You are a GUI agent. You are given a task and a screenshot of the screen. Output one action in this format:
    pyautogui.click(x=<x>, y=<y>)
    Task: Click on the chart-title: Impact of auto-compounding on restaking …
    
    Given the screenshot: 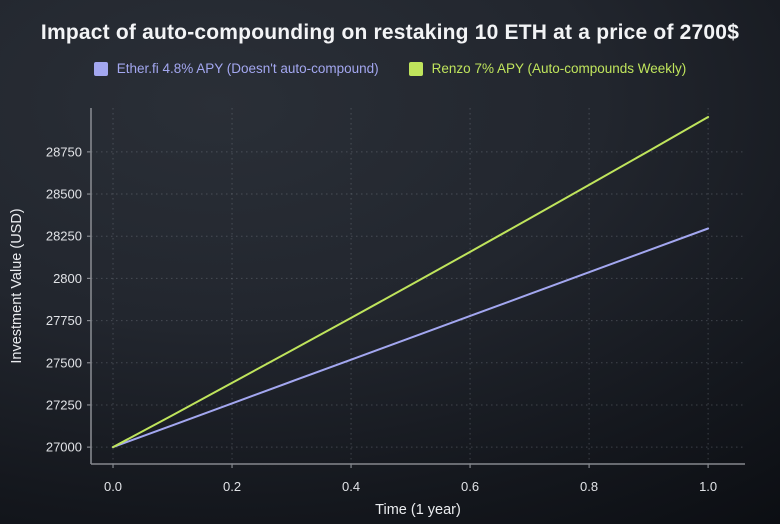 What is the action you would take?
    pyautogui.click(x=390, y=32)
    